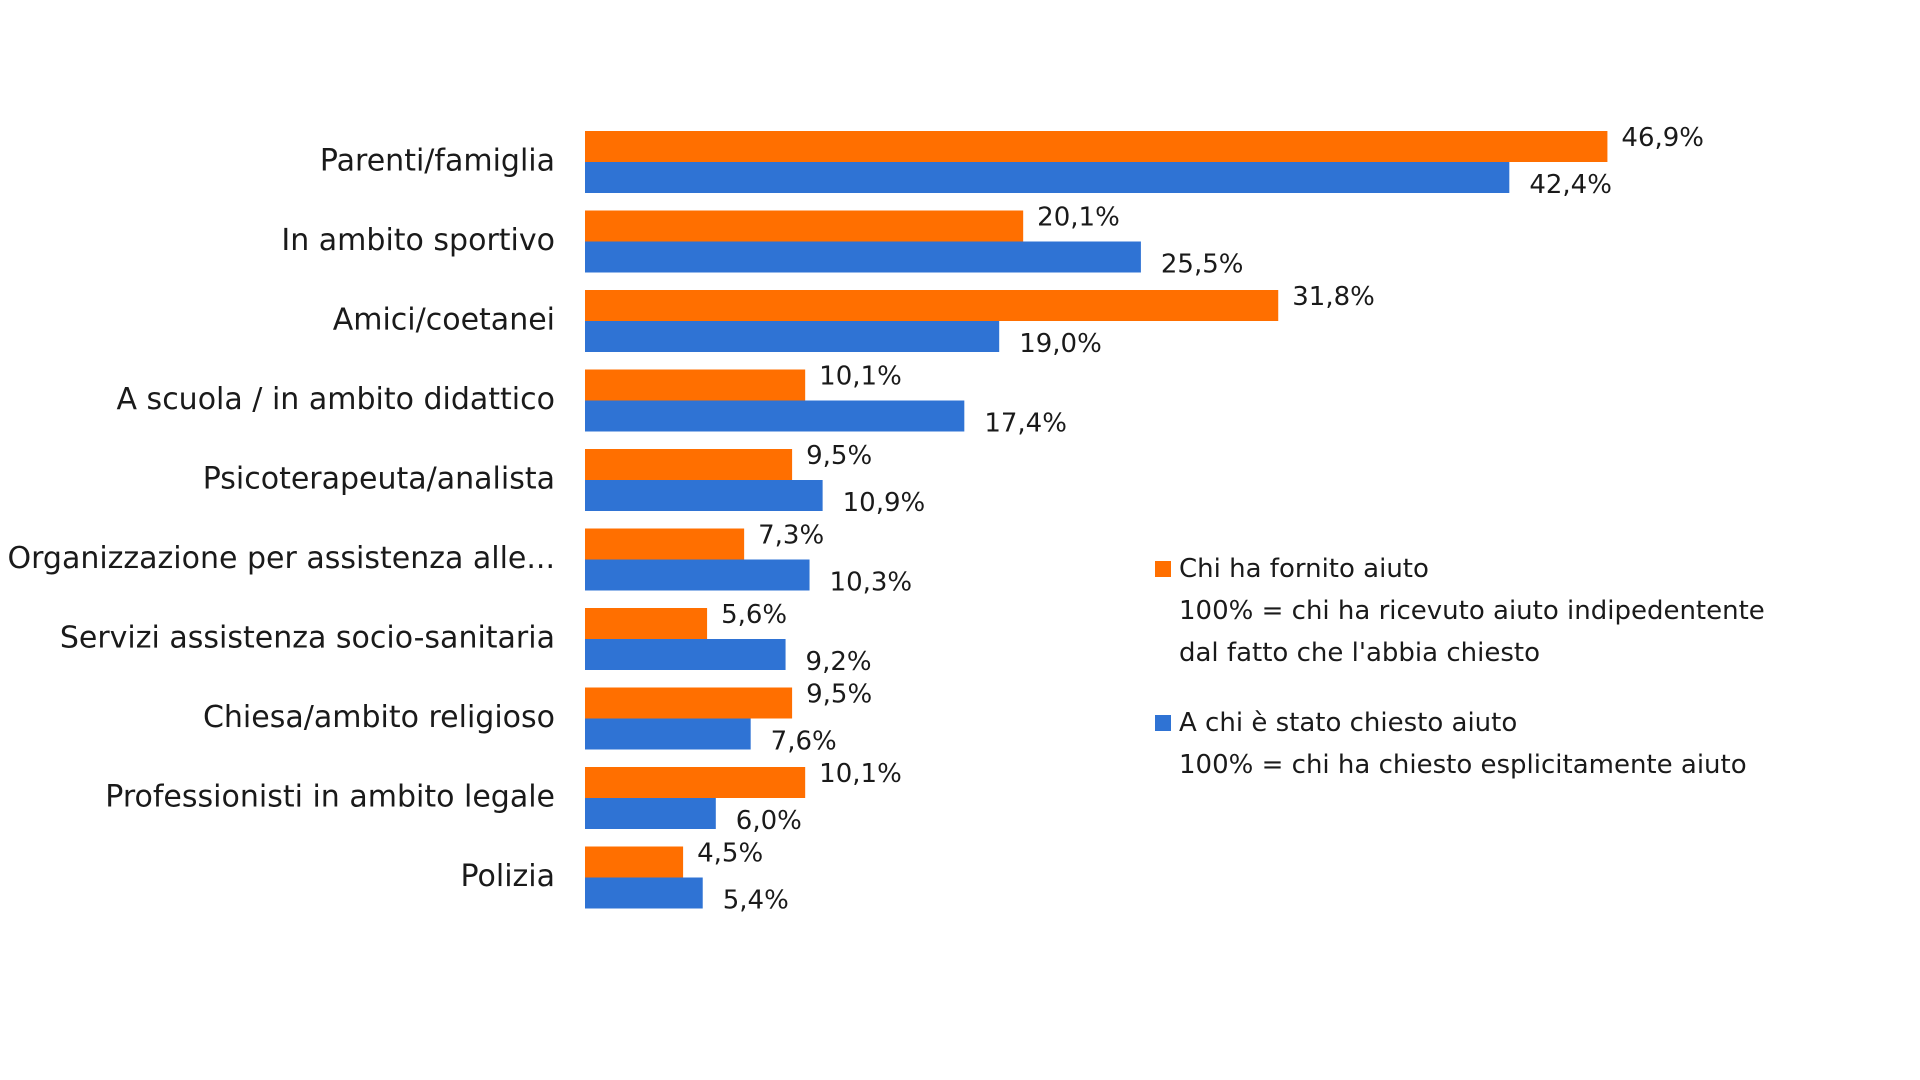 The height and width of the screenshot is (1080, 1920). I want to click on category-label: Psicoterapeuta/analista, so click(379, 479).